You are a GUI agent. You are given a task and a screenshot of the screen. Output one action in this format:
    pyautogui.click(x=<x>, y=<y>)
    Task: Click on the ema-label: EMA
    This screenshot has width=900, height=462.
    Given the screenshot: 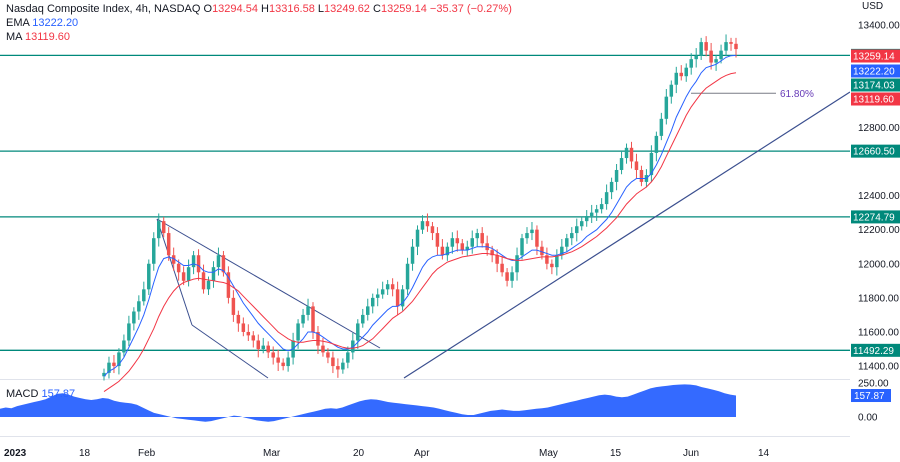 What is the action you would take?
    pyautogui.click(x=18, y=23)
    